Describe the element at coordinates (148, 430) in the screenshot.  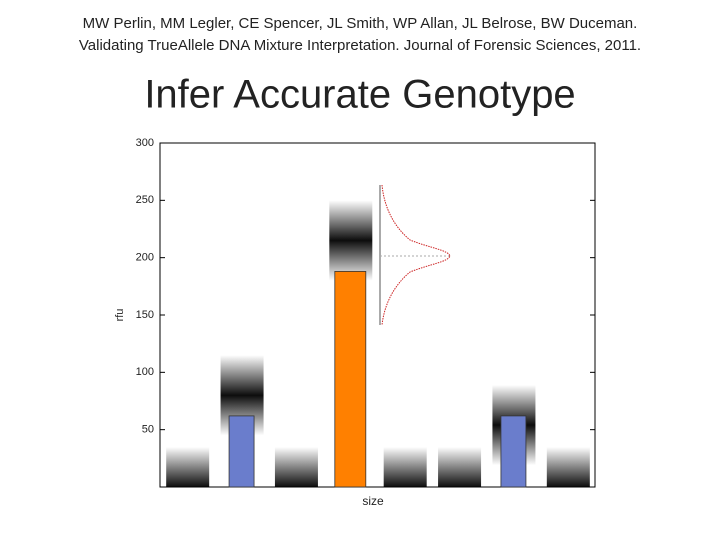
I see `y-tick-label: 50` at that location.